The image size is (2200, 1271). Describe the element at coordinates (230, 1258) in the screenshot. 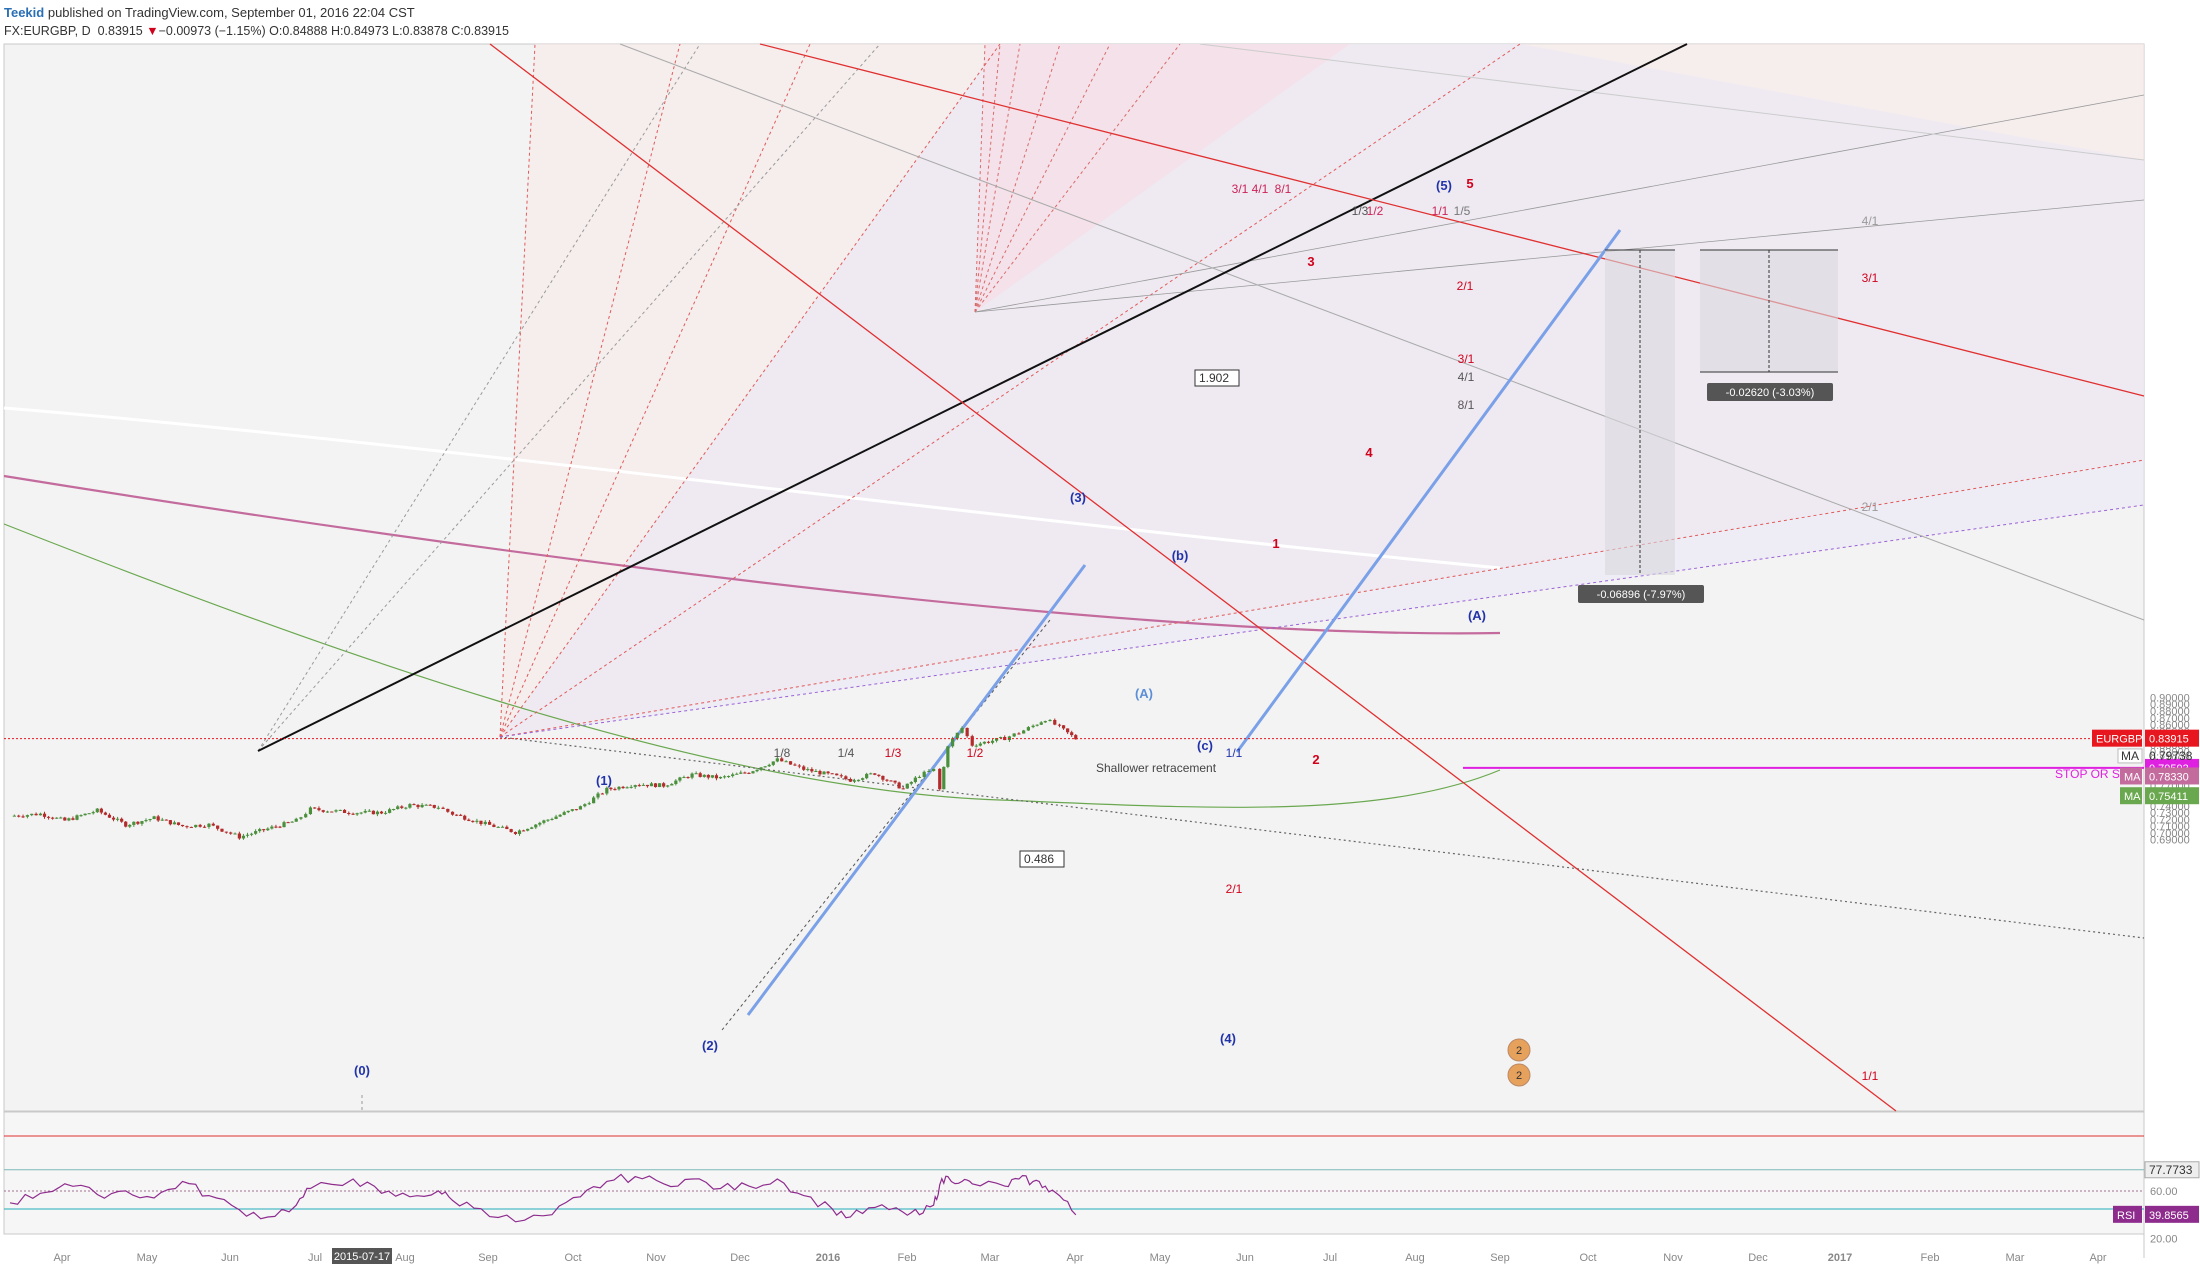

I see `time-tick-label: Jun` at that location.